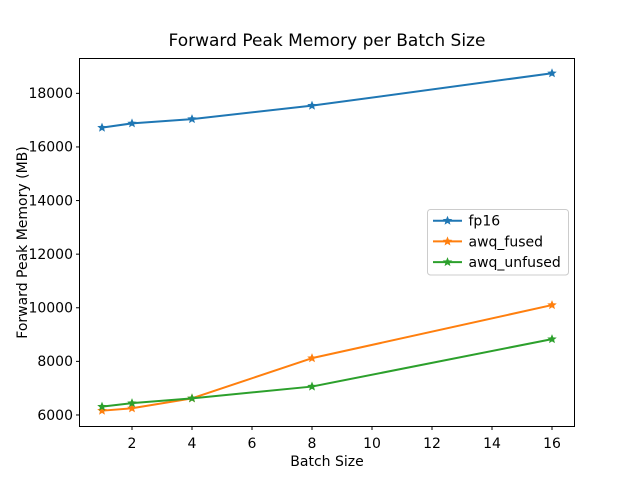 The height and width of the screenshot is (480, 640). I want to click on series-line-awq_unfused, so click(327, 373).